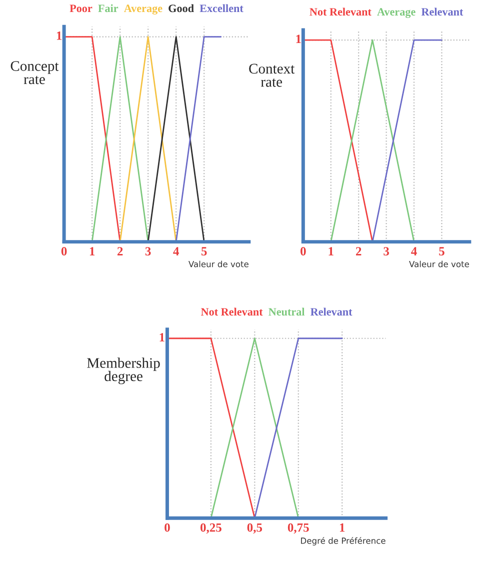  What do you see at coordinates (34, 72) in the screenshot?
I see `y-axis-title: Concept rate` at bounding box center [34, 72].